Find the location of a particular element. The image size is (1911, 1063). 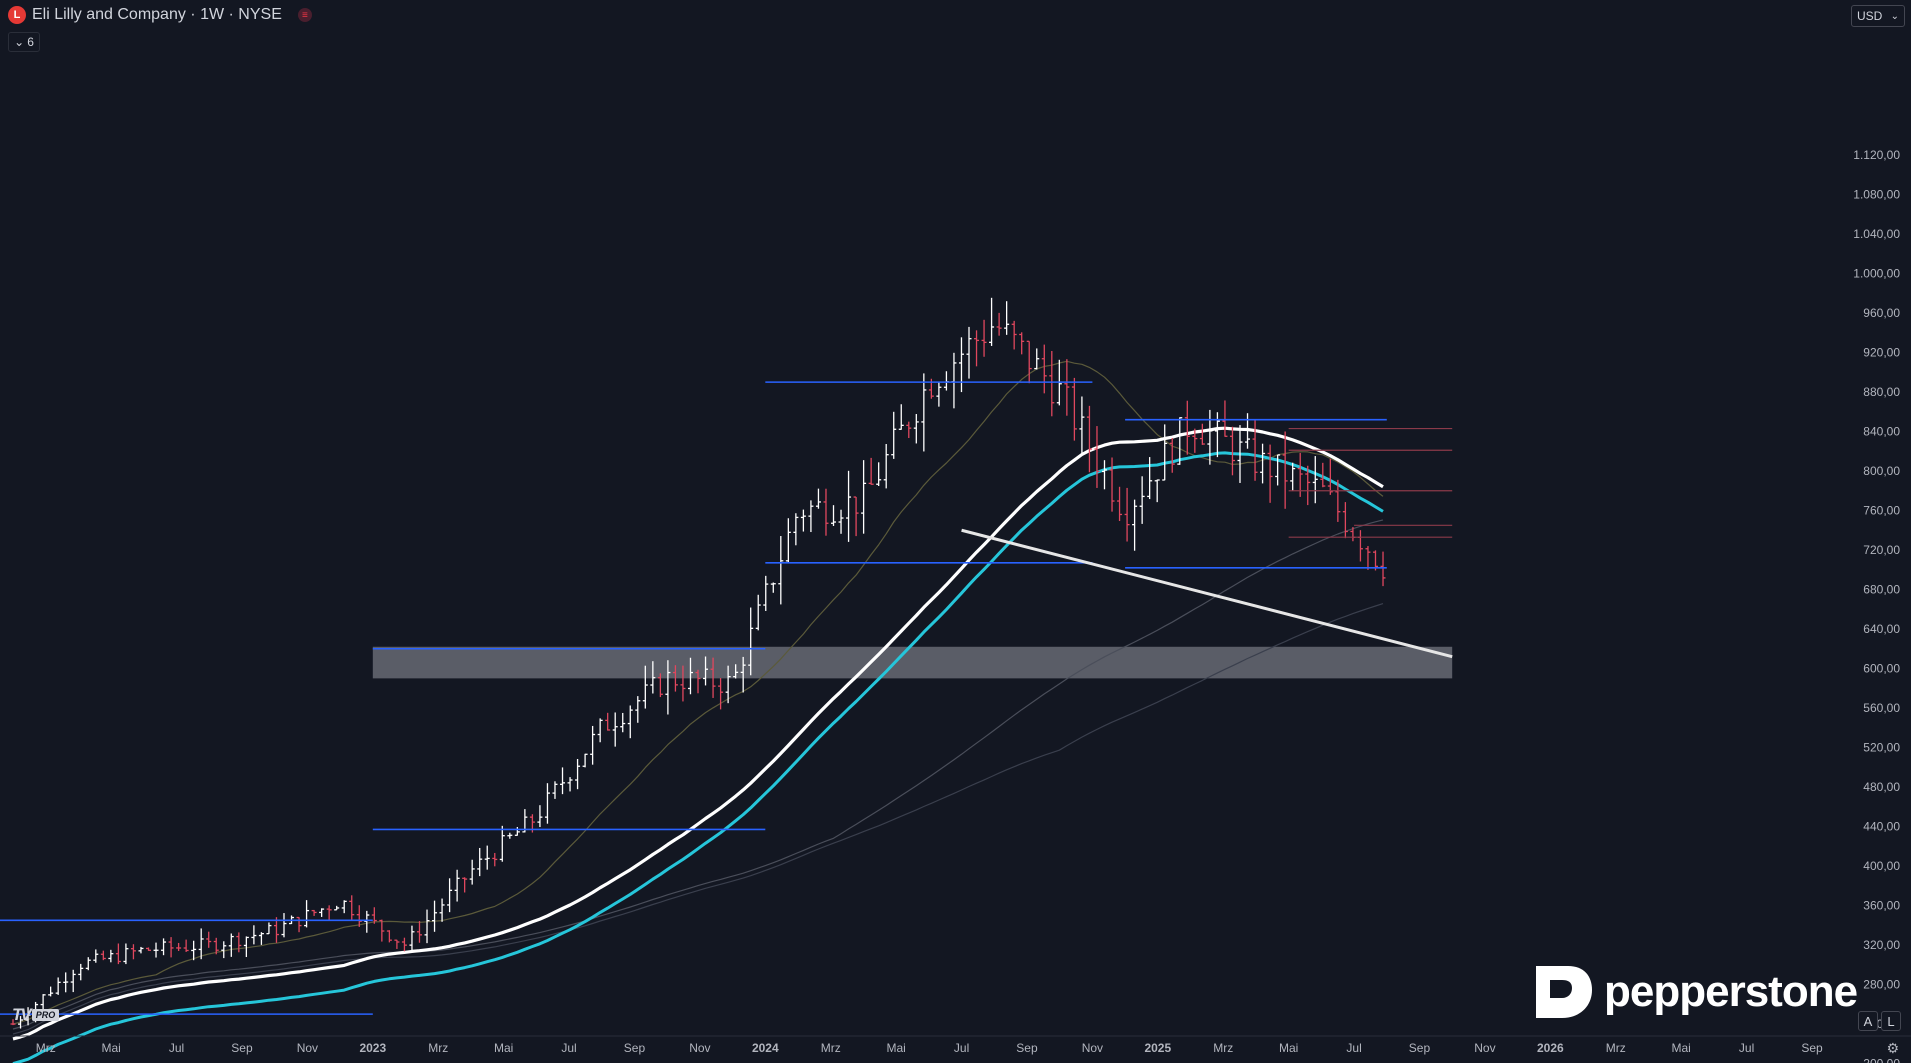

time-tick-label: 2025 is located at coordinates (1157, 1048).